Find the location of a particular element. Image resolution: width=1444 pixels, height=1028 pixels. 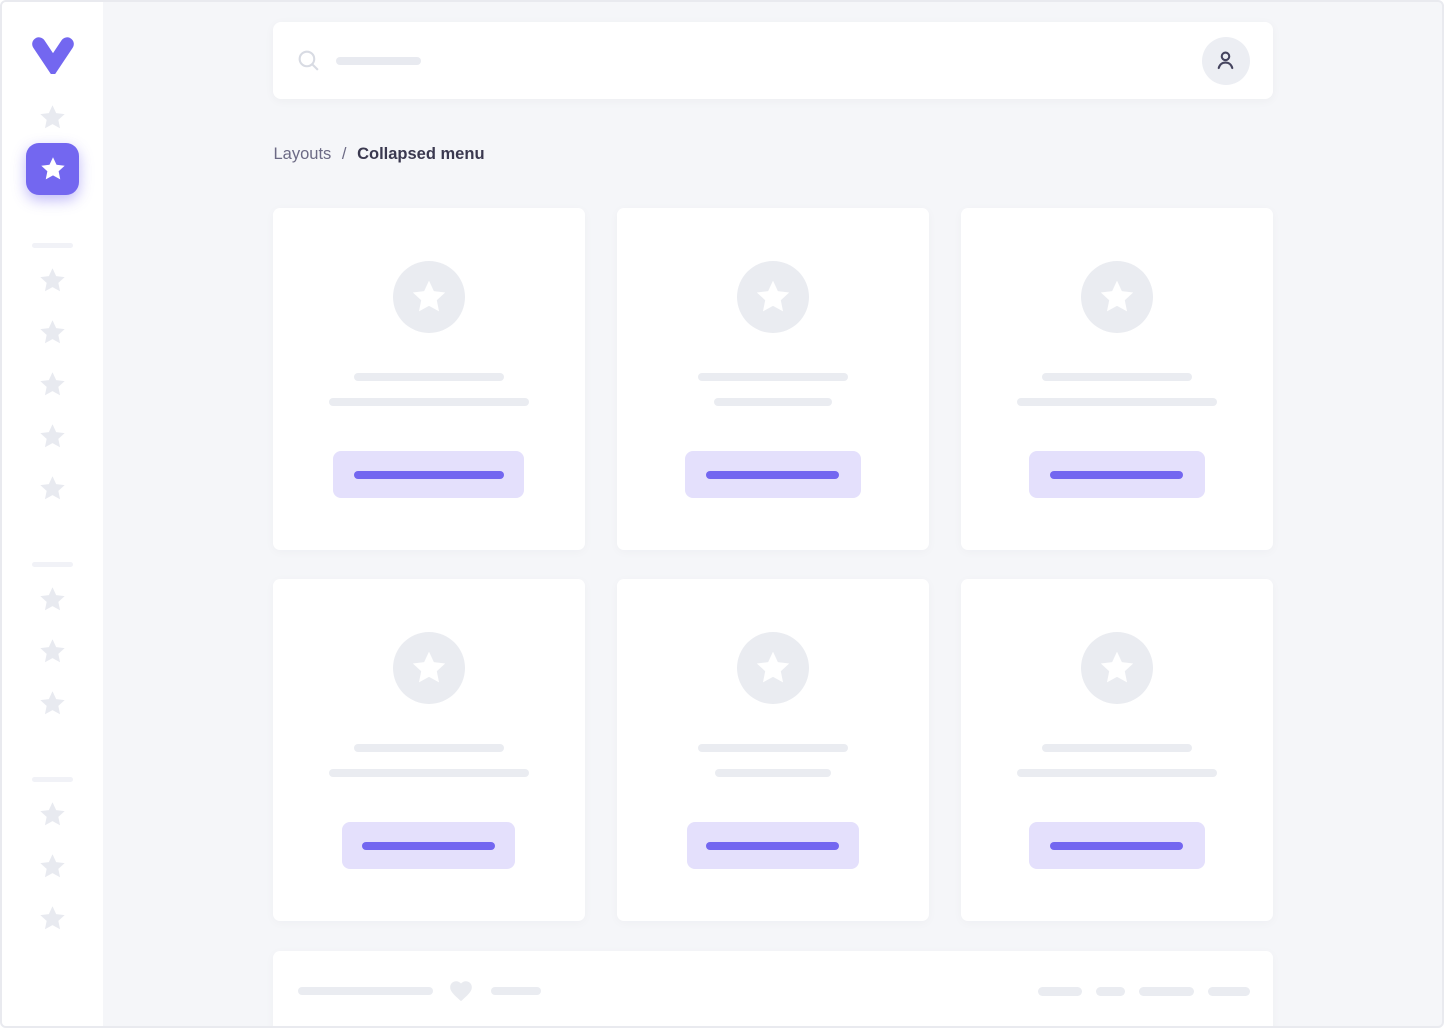

breadcrumb-current: Collapsed menu is located at coordinates (421, 154).